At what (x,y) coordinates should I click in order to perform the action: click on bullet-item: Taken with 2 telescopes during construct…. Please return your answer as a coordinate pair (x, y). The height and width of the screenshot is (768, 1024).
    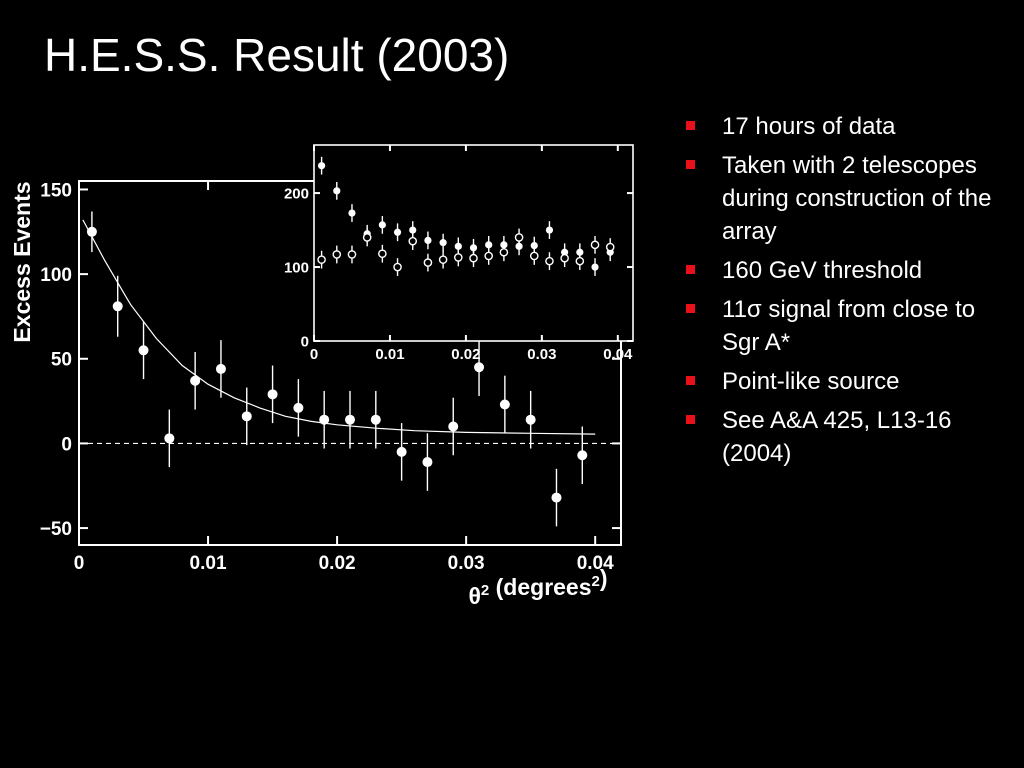
    Looking at the image, I should click on (844, 198).